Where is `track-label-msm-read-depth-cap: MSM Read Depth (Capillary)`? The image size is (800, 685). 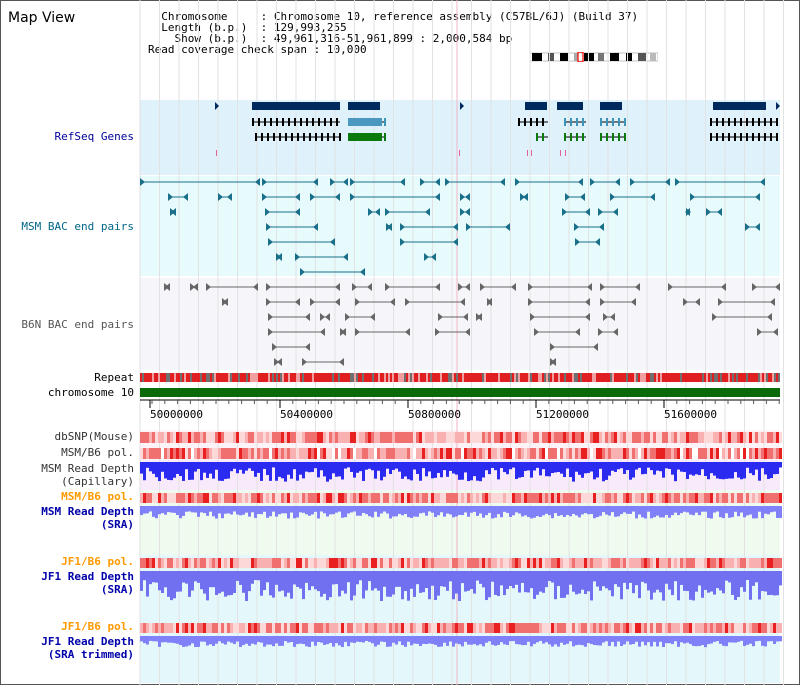 track-label-msm-read-depth-cap: MSM Read Depth (Capillary) is located at coordinates (87, 475).